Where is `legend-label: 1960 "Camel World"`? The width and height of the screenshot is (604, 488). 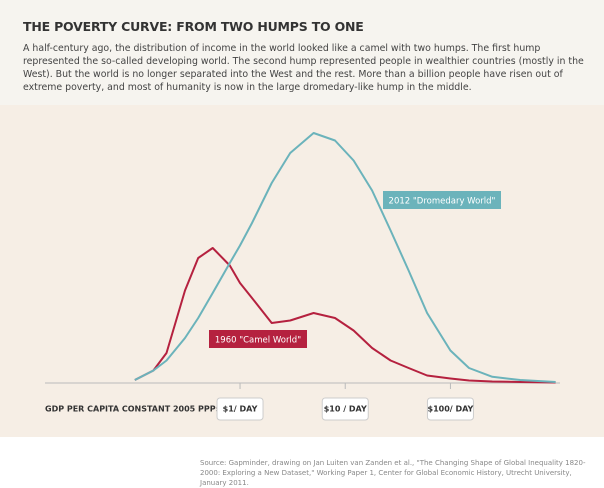
legend-label: 1960 "Camel World" is located at coordinates (258, 341).